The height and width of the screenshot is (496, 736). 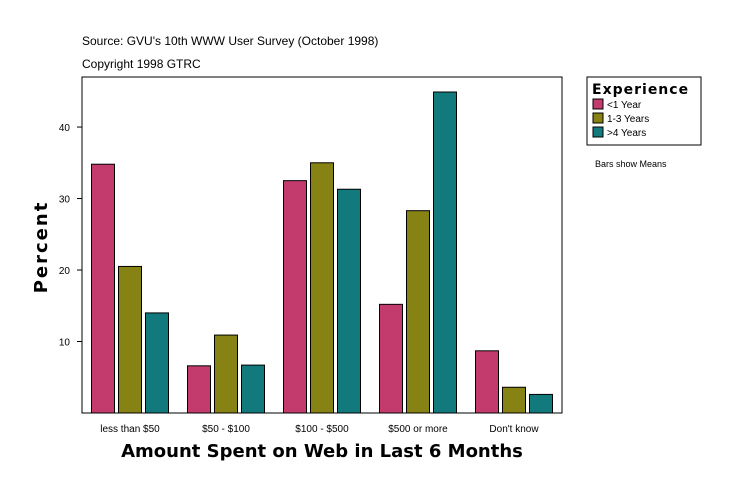 I want to click on legend-label-2: 1-3 Years, so click(x=628, y=119).